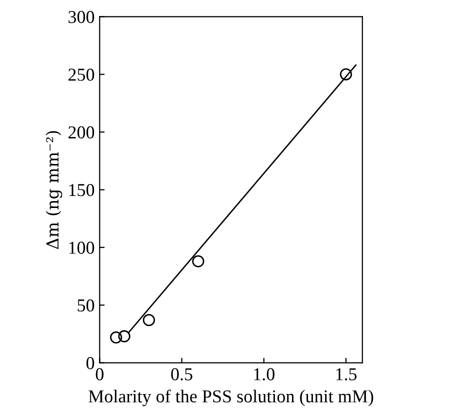 This screenshot has width=453, height=417. What do you see at coordinates (181, 374) in the screenshot?
I see `x-tick-label: 0.5` at bounding box center [181, 374].